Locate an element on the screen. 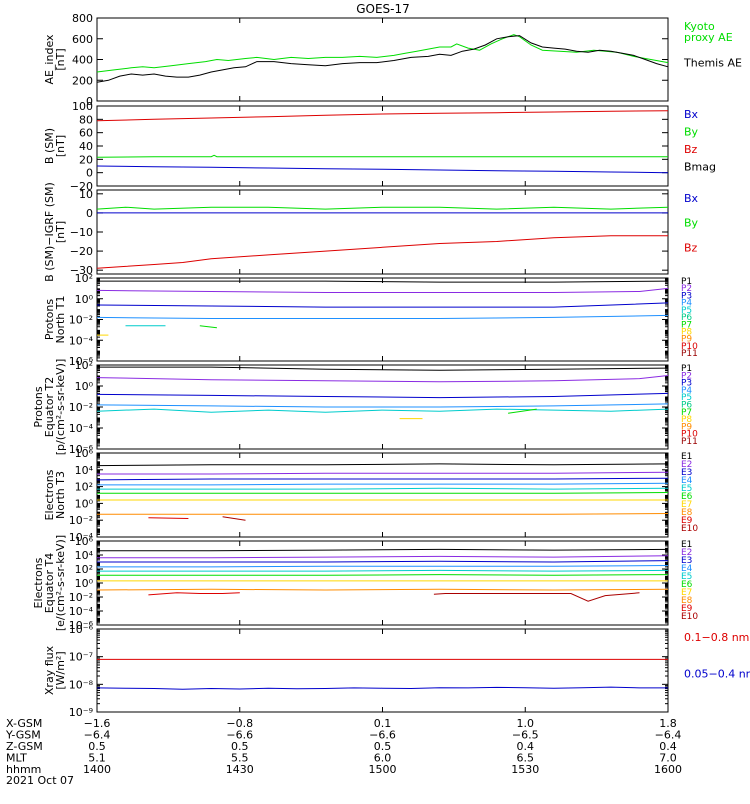 This screenshot has width=750, height=804. legend-label: proxy AE is located at coordinates (708, 37).